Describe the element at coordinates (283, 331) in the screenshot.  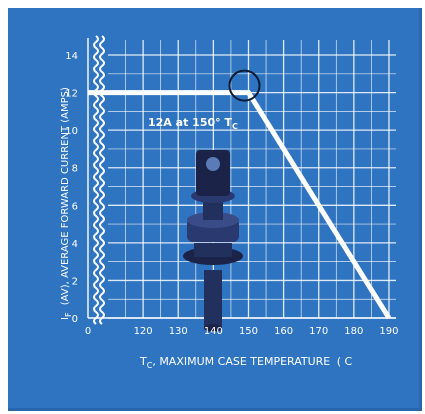
I see `x-tick-label: 160` at that location.